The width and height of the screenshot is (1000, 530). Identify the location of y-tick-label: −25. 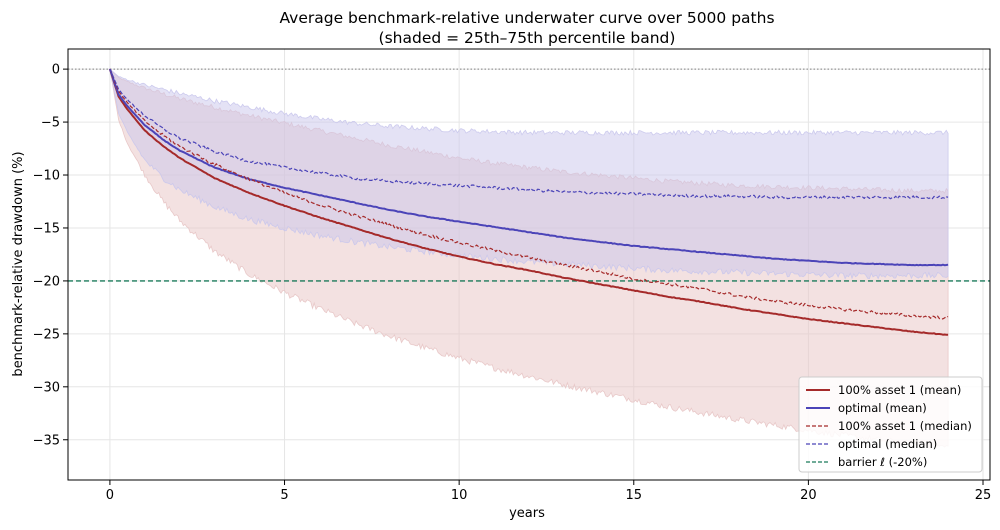
(46, 334).